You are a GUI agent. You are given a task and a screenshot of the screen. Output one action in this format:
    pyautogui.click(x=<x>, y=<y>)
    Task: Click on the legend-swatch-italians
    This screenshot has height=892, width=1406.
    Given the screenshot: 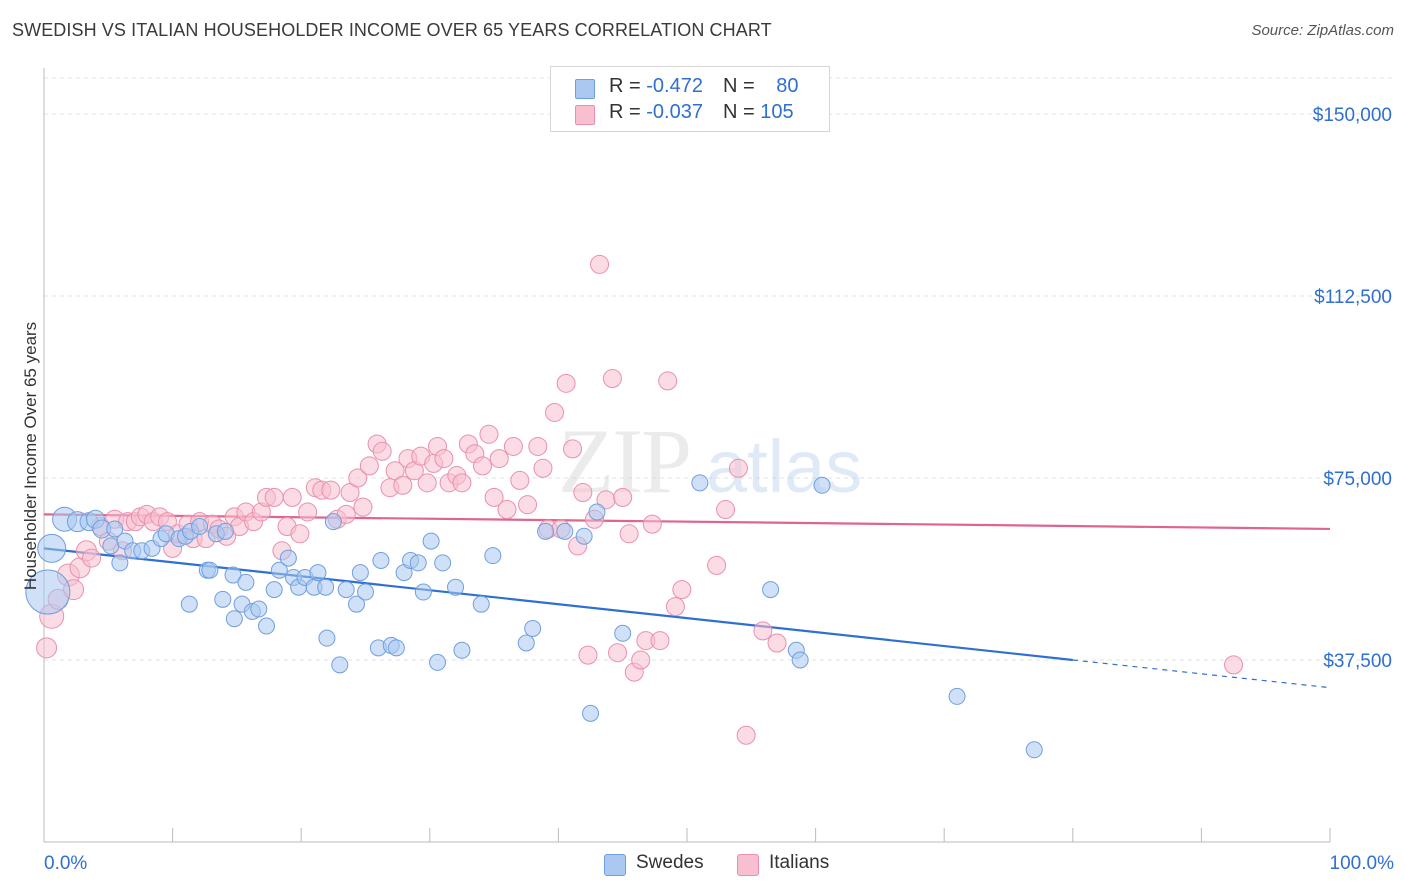 What is the action you would take?
    pyautogui.click(x=585, y=115)
    